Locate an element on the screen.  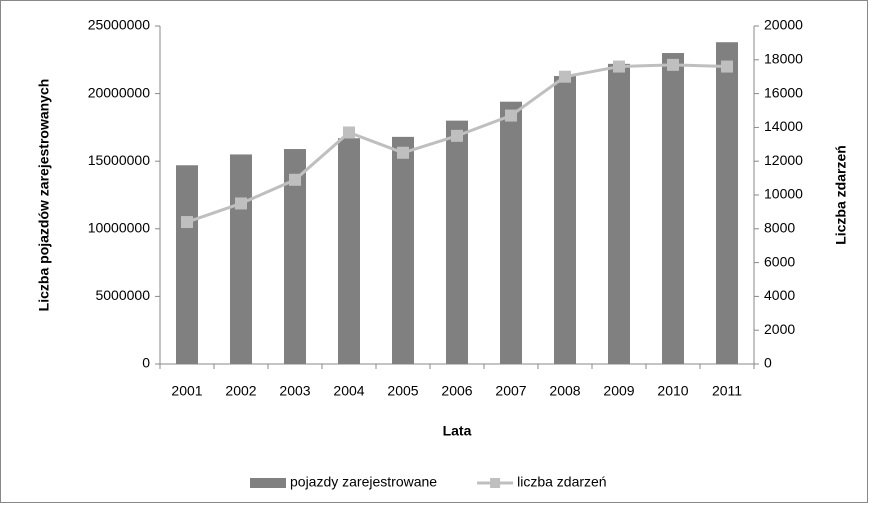
x-tick-label: 2009 is located at coordinates (618, 391).